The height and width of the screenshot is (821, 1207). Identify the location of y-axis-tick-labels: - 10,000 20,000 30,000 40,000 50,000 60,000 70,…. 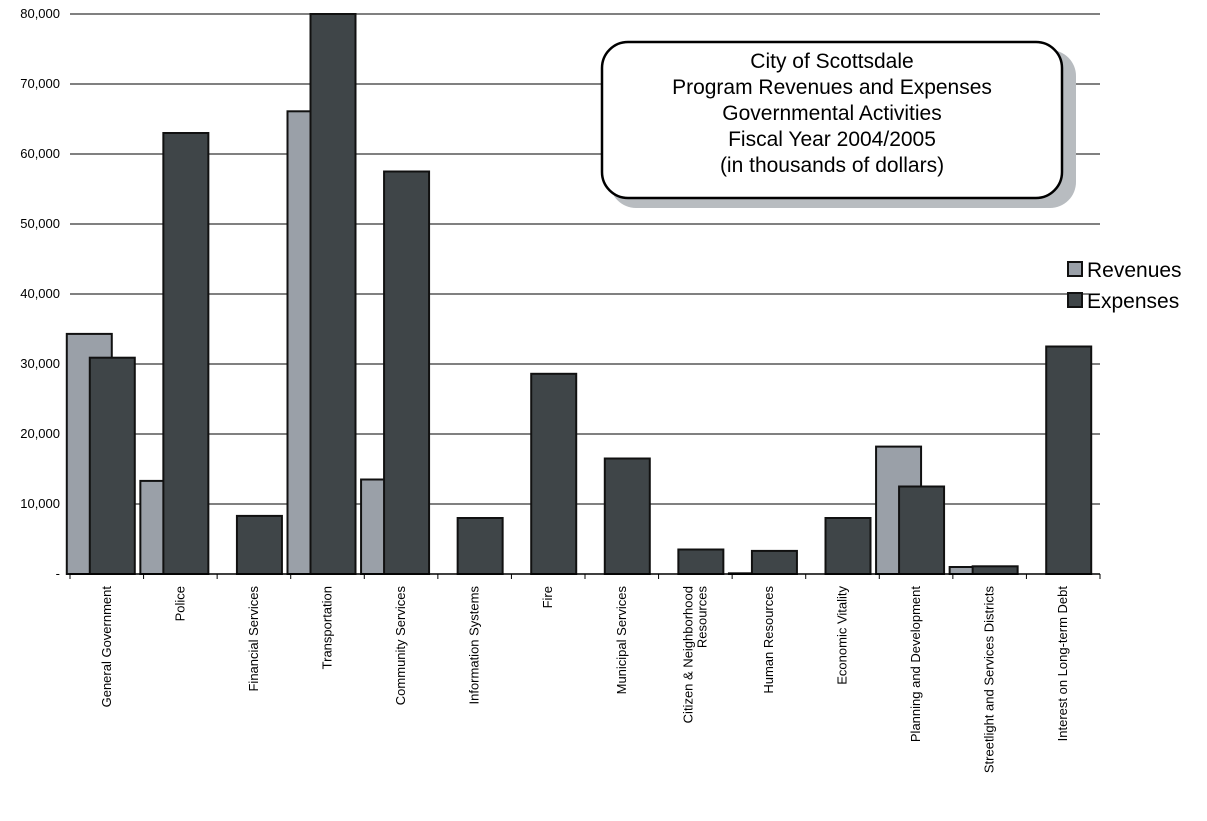
(40, 293).